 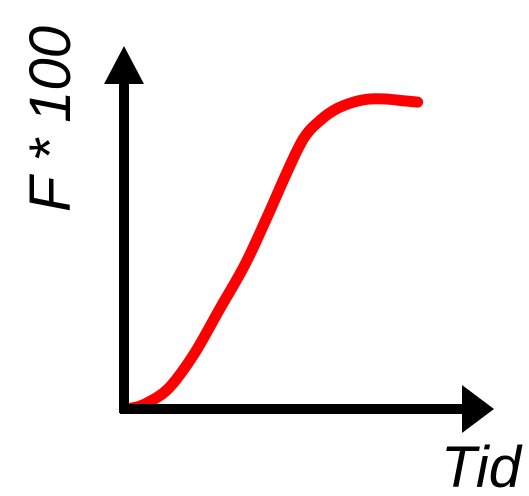 I want to click on y-axis-arrow-icon, so click(x=124, y=65).